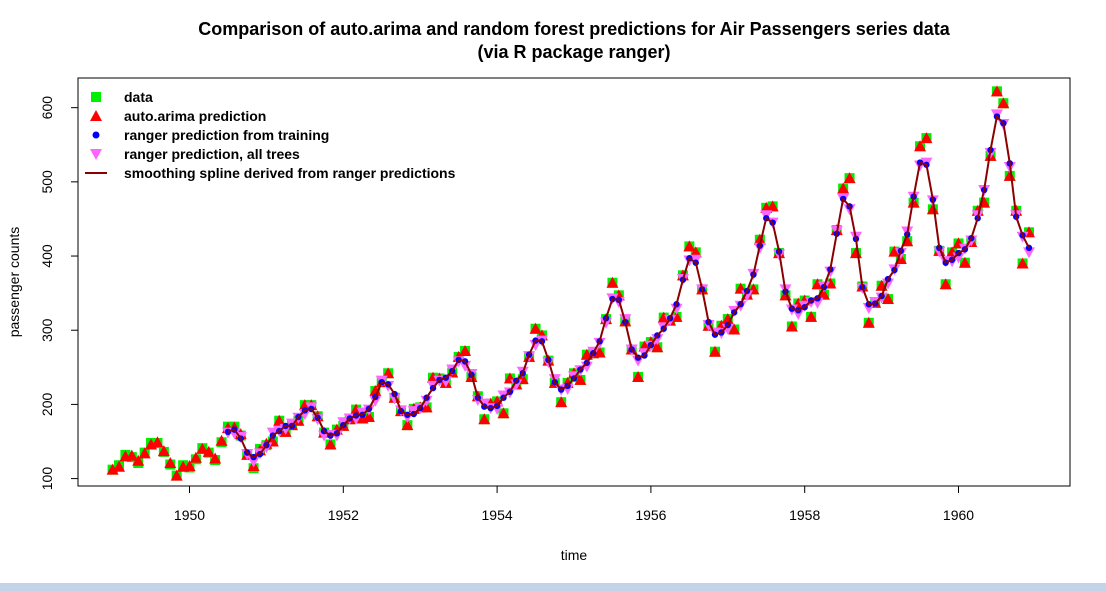 The width and height of the screenshot is (1106, 591). What do you see at coordinates (574, 504) in the screenshot?
I see `x-axis: 1950 1952 1954 1956 1958 1960` at bounding box center [574, 504].